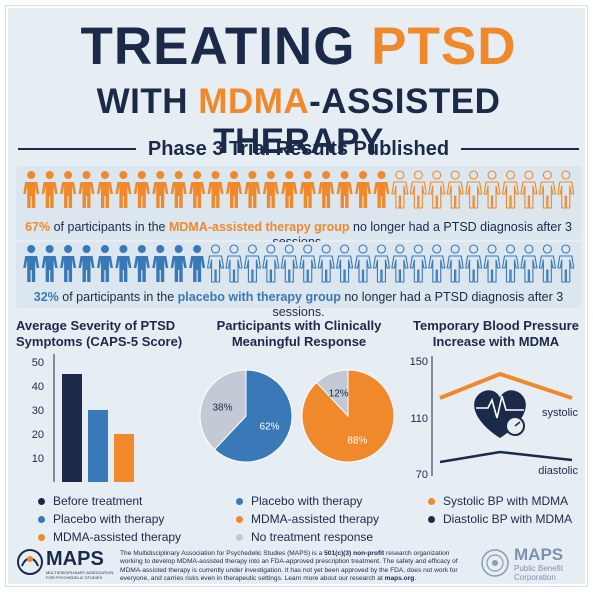  I want to click on maps-link: maps.org, so click(399, 579).